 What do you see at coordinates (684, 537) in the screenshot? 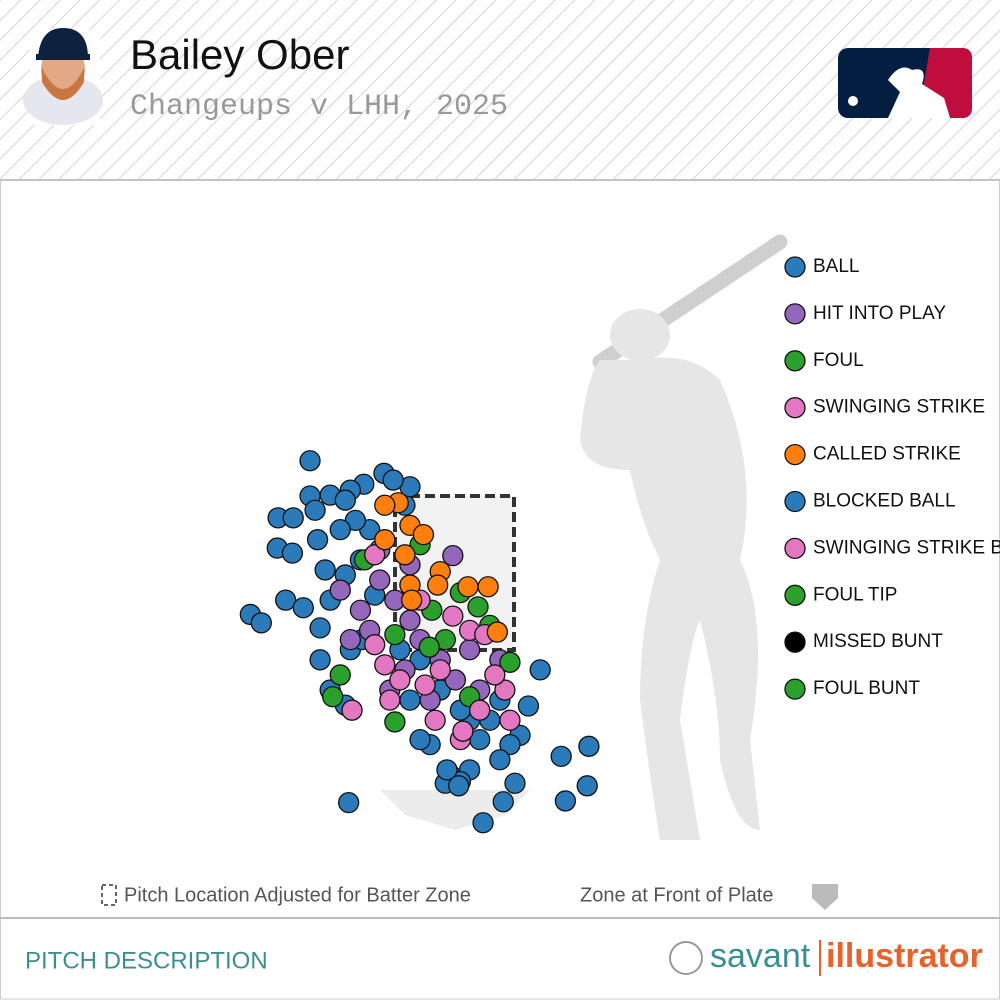
I see `batter-silhouette` at bounding box center [684, 537].